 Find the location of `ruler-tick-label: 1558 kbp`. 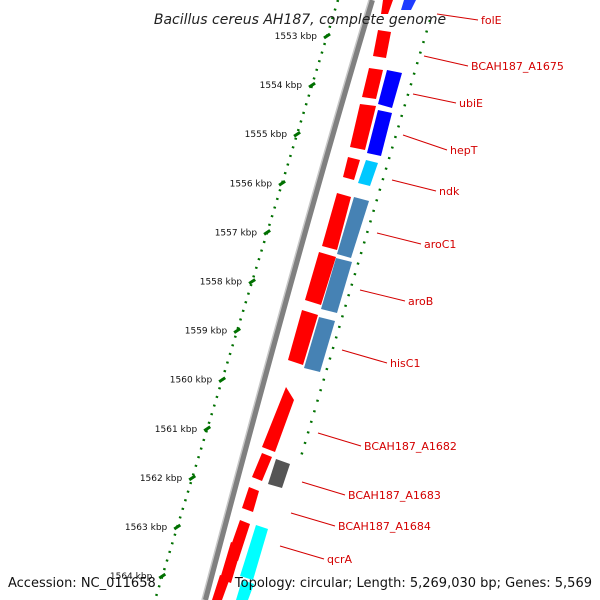

ruler-tick-label: 1558 kbp is located at coordinates (221, 283).